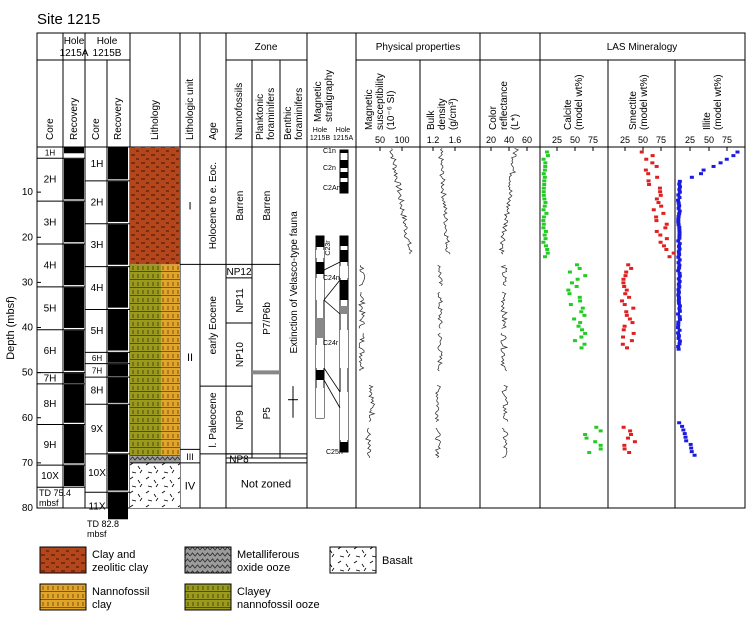 Image resolution: width=750 pixels, height=621 pixels. What do you see at coordinates (50, 180) in the screenshot?
I see `core-label-a: 2H` at bounding box center [50, 180].